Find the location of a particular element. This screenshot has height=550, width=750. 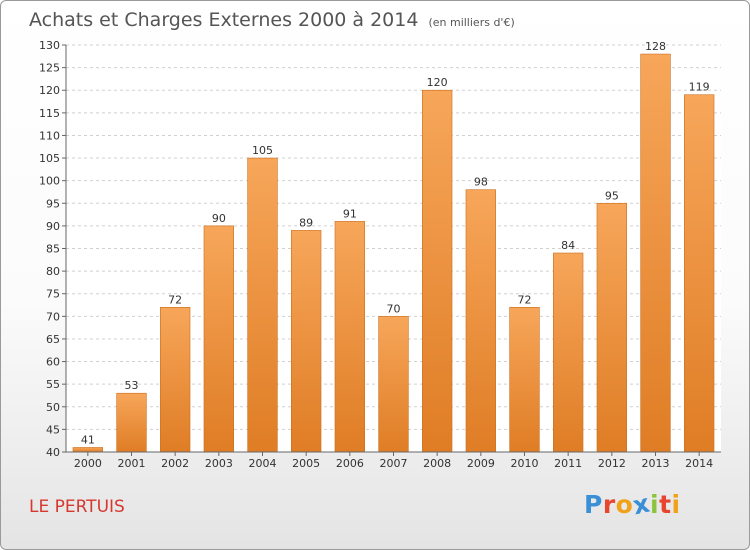

chart-subtitle: (en milliers d'€) is located at coordinates (471, 22).